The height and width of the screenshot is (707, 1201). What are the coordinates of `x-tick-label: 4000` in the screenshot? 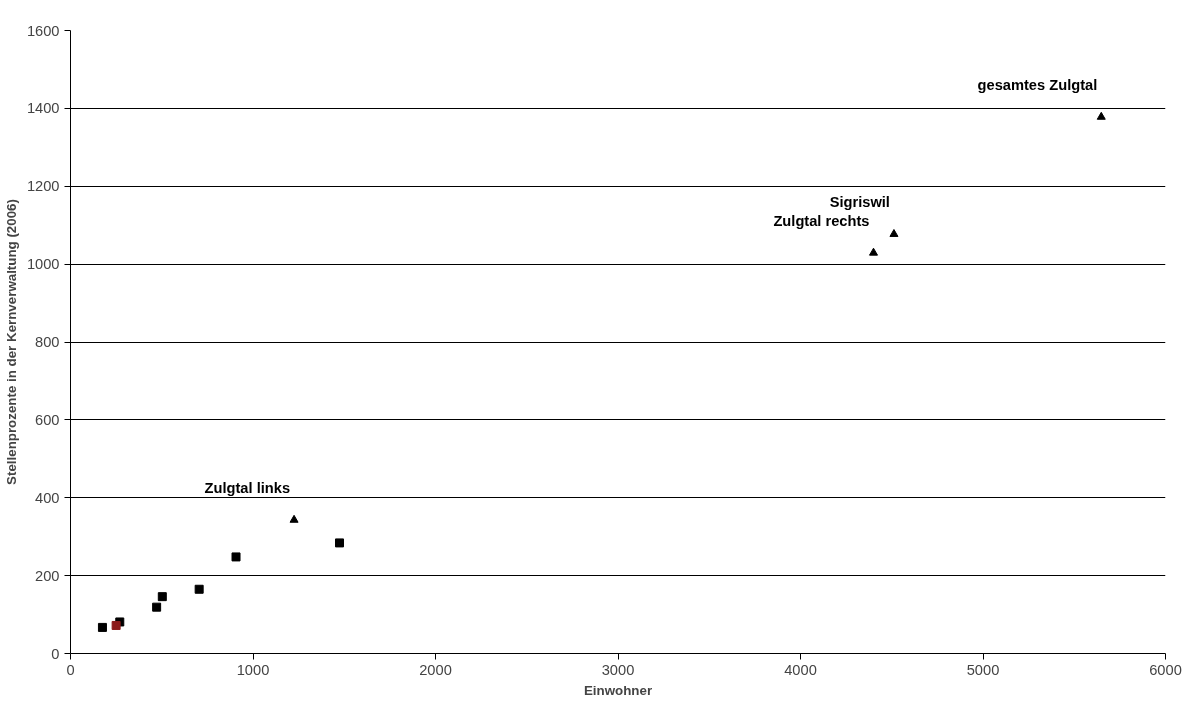 It's located at (800, 669).